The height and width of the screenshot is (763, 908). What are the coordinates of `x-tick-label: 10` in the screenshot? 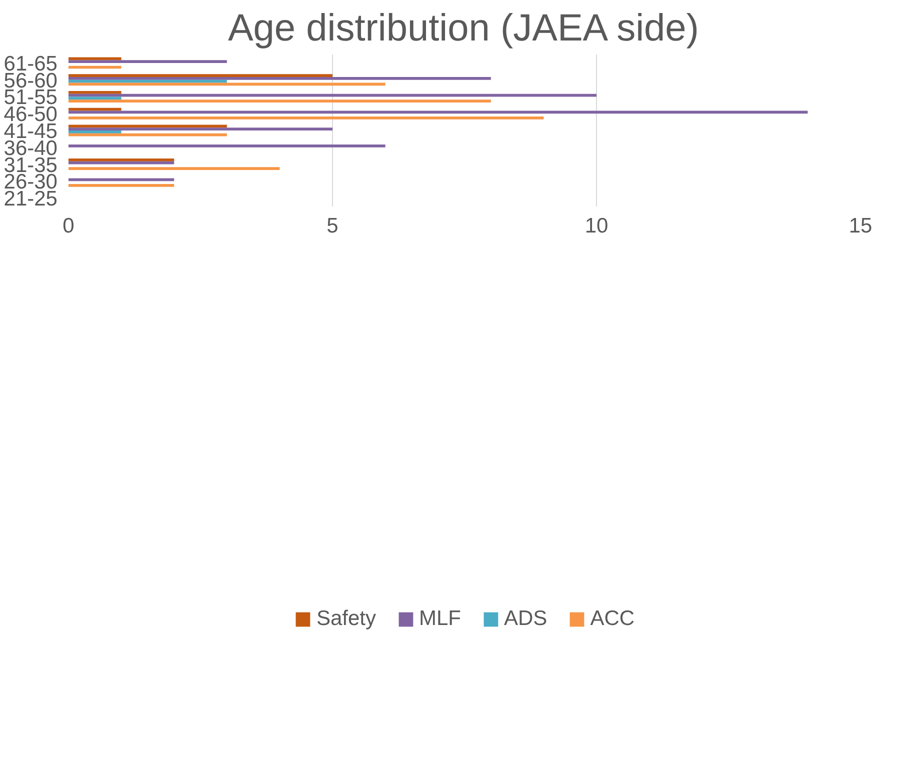 It's located at (596, 226).